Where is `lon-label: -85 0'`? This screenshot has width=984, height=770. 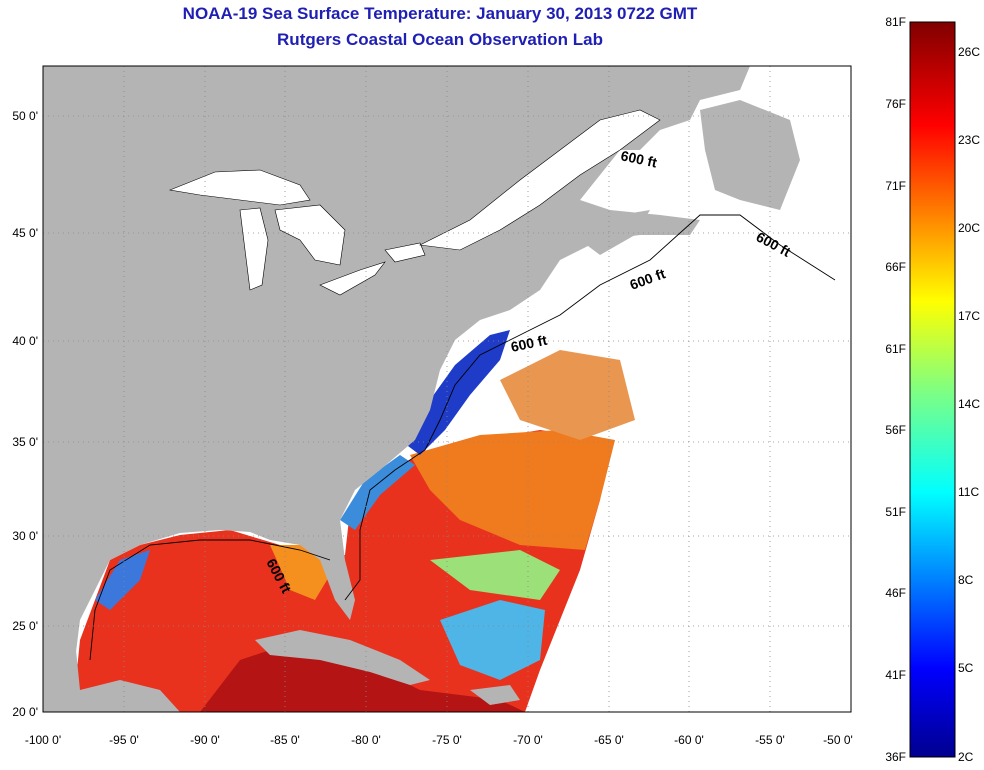 lon-label: -85 0' is located at coordinates (285, 740).